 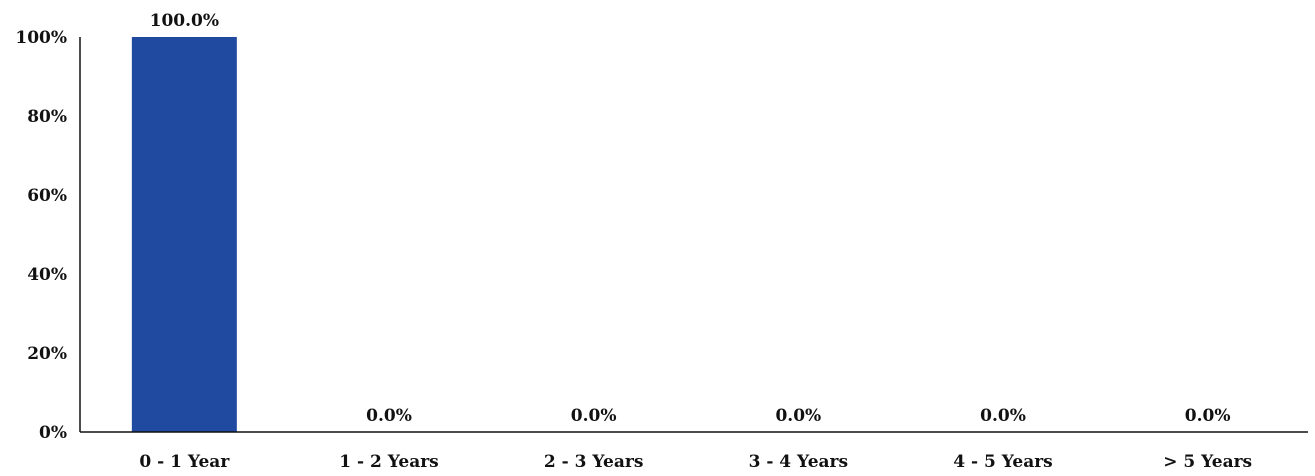 What do you see at coordinates (47, 275) in the screenshot?
I see `y-tick-label: 40%` at bounding box center [47, 275].